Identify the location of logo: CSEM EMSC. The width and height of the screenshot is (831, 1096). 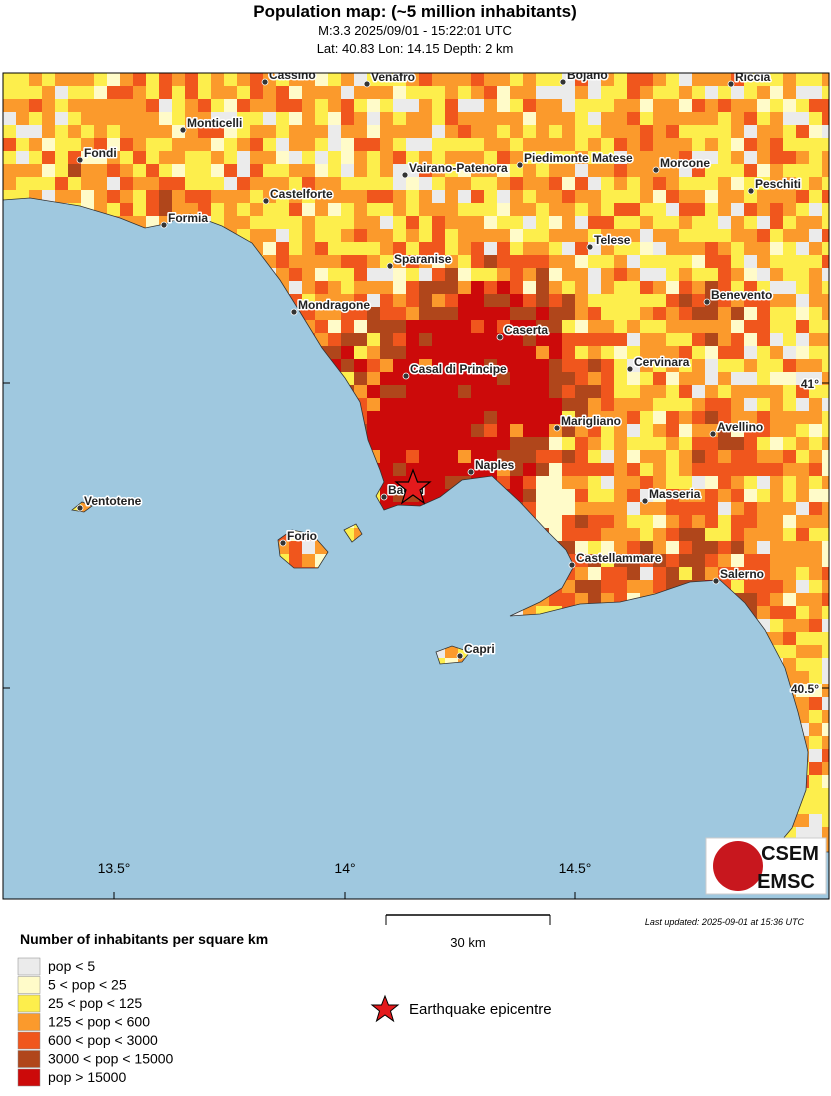
(766, 866).